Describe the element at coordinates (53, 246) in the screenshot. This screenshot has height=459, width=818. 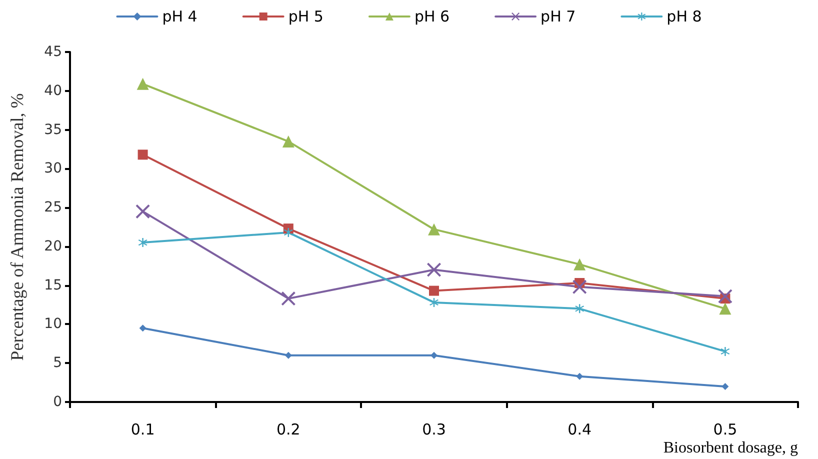
I see `y-tick-label: 20` at that location.